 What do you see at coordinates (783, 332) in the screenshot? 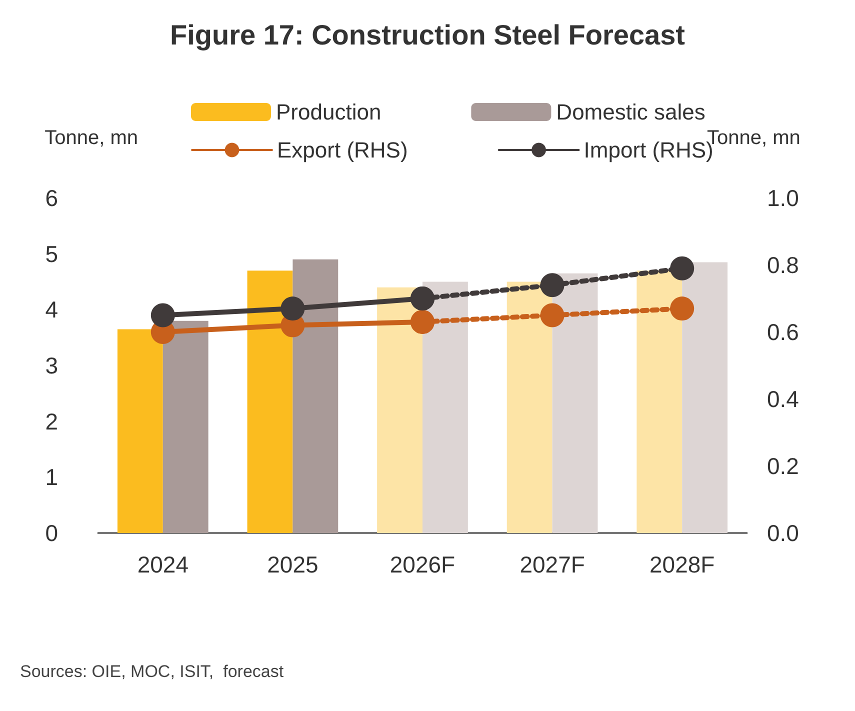
I see `y2-tick-label: 0.6` at bounding box center [783, 332].